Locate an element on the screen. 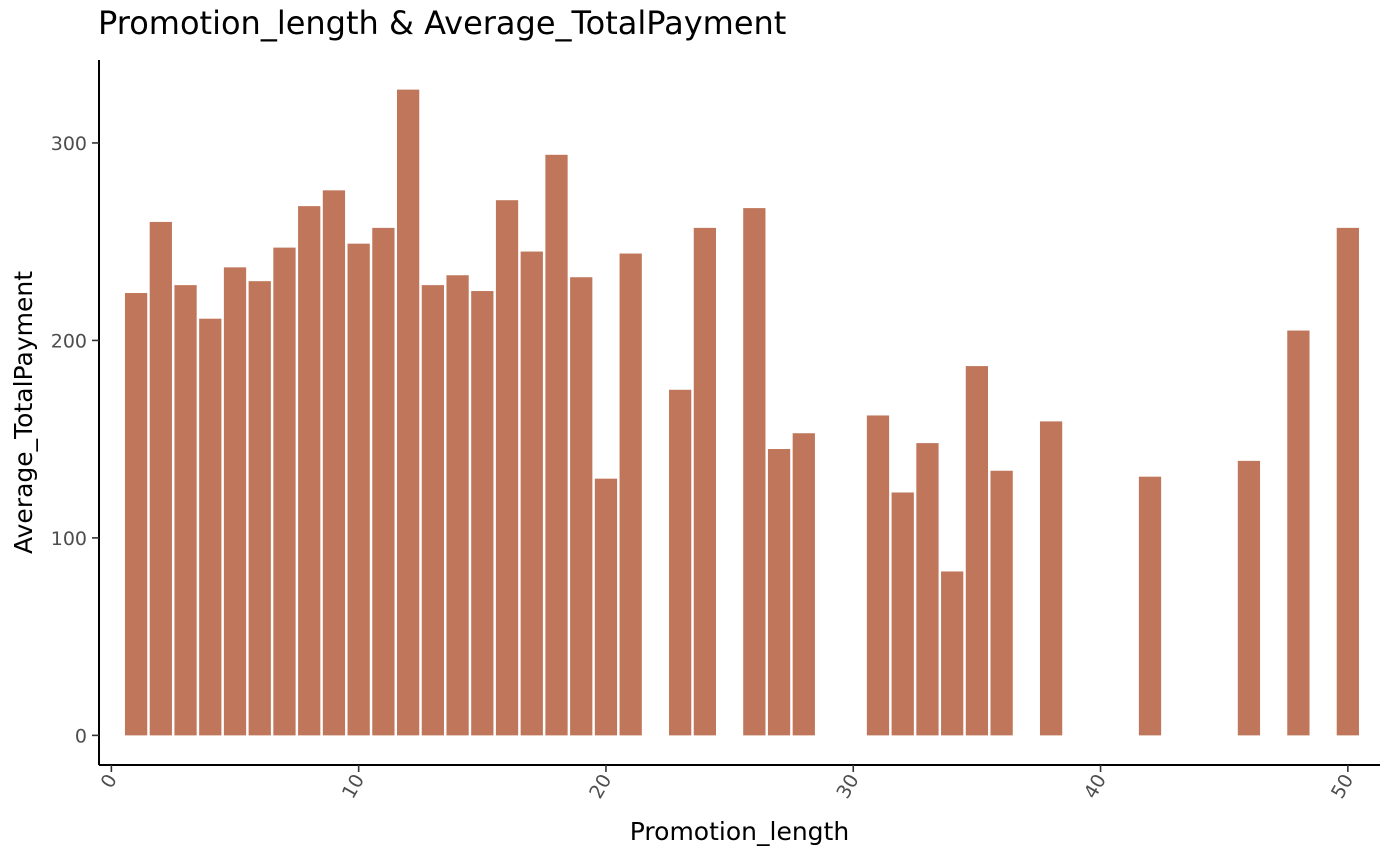  x-tick-label: 0 is located at coordinates (109, 781).